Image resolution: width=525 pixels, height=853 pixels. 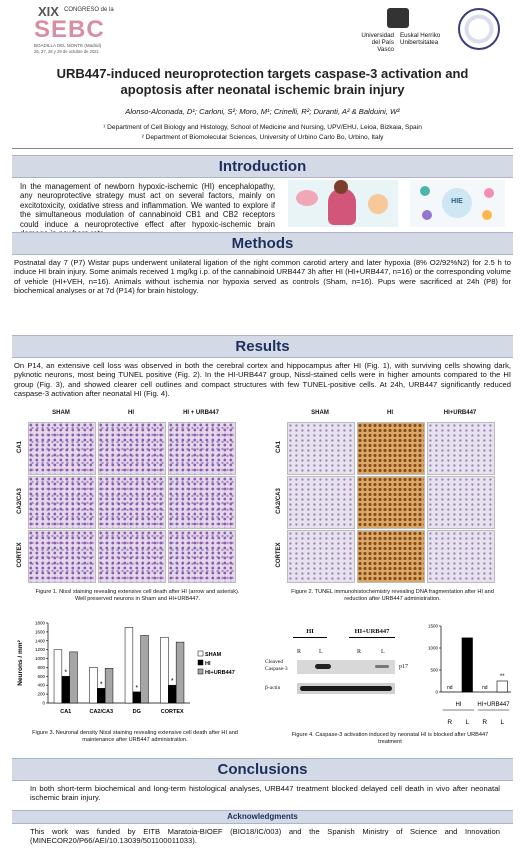 I want to click on section-heading: Introduction, so click(x=262, y=166).